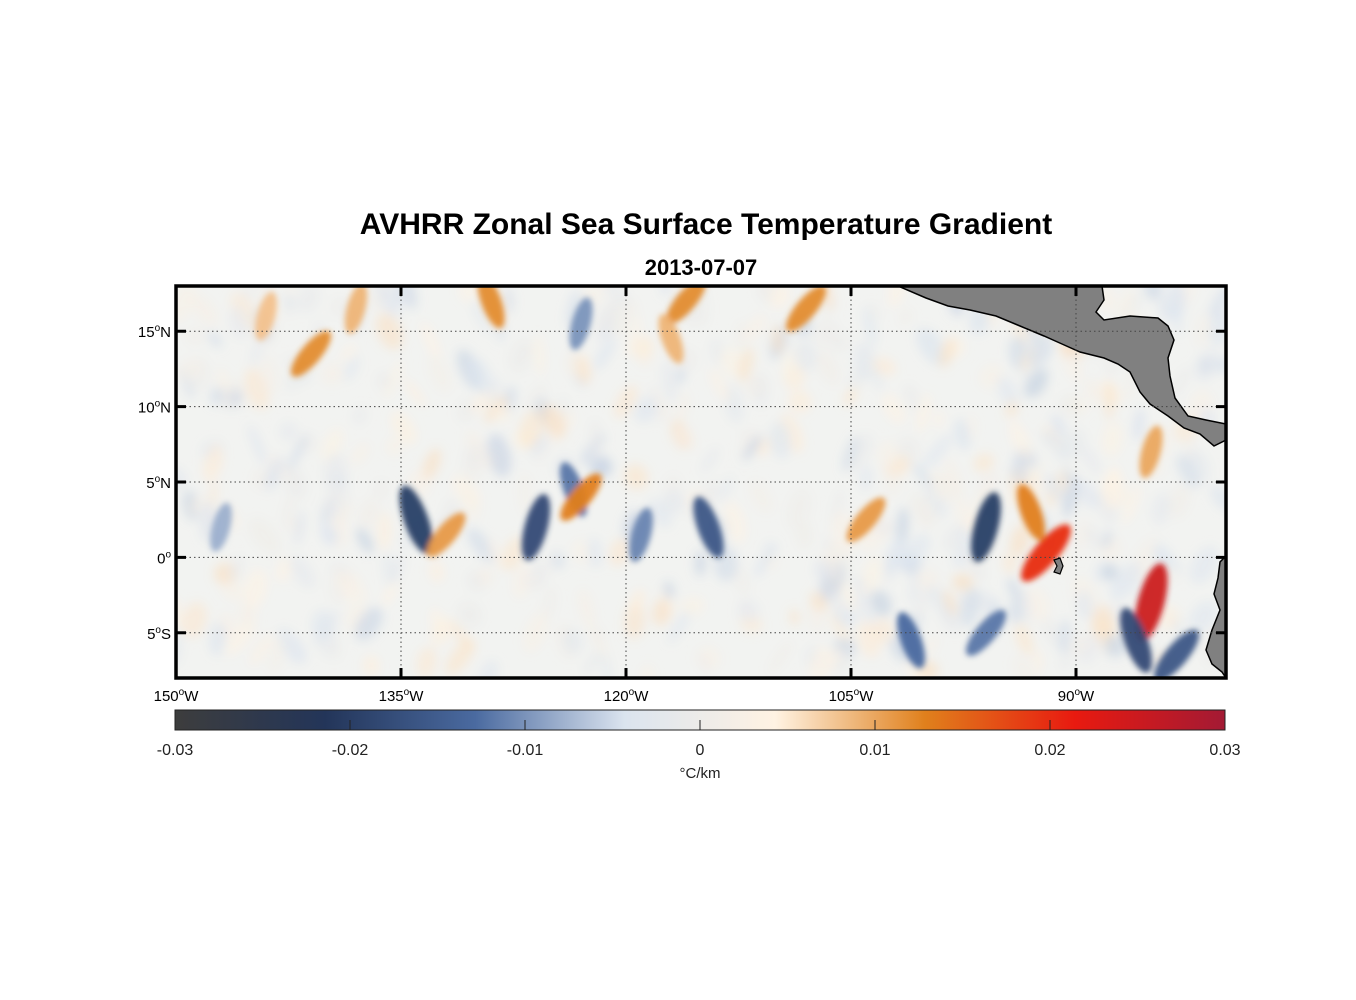 Image resolution: width=1356 pixels, height=1000 pixels. Describe the element at coordinates (159, 634) in the screenshot. I see `tick-label: 5oS` at that location.